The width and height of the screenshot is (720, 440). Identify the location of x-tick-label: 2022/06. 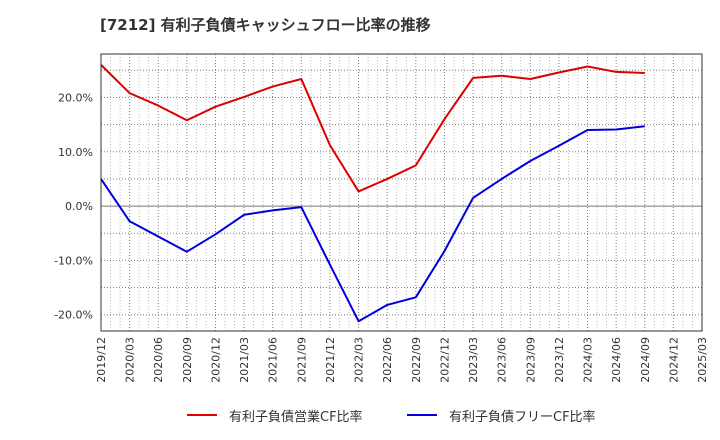
(387, 360).